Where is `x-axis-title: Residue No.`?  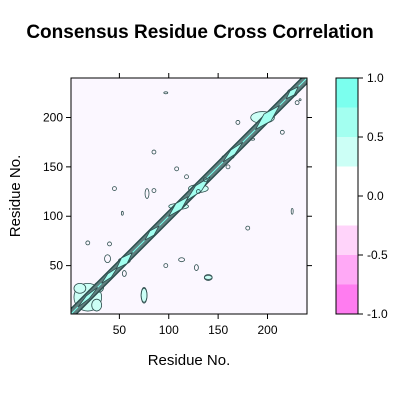
x-axis-title: Residue No. is located at coordinates (189, 360).